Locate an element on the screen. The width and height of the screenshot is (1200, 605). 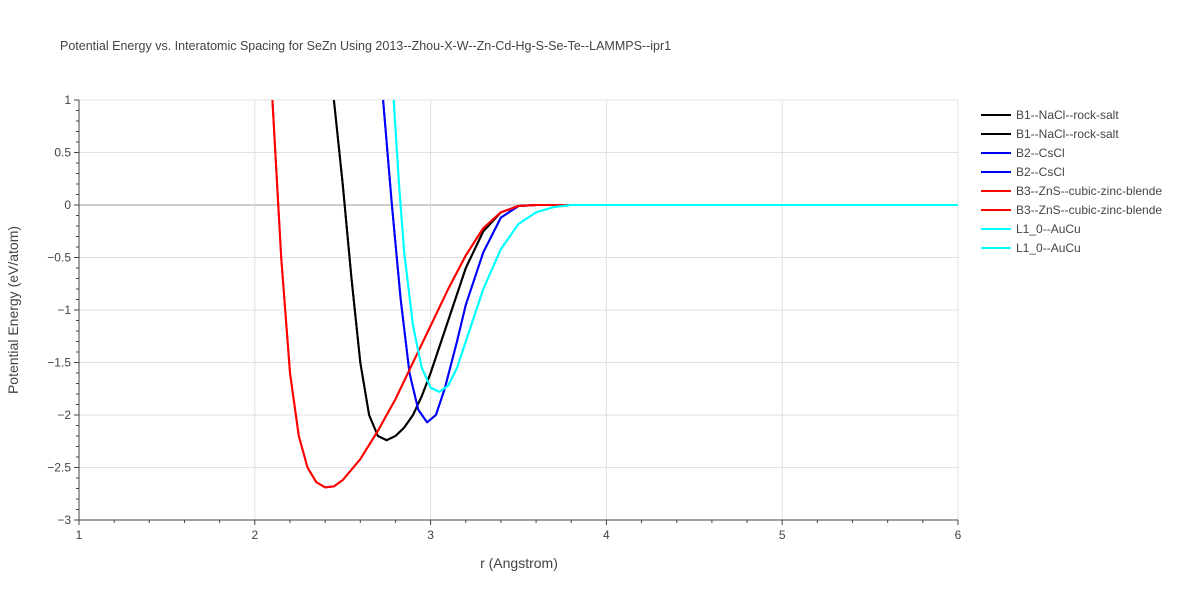
x-tick-label: 3 is located at coordinates (430, 535).